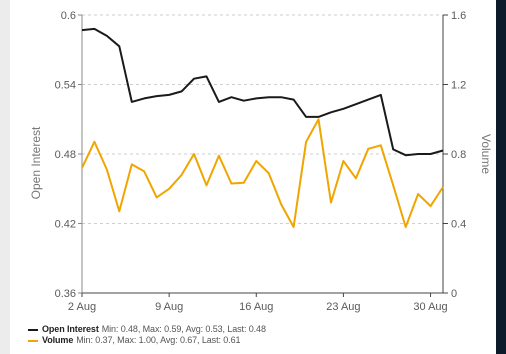  What do you see at coordinates (458, 86) in the screenshot?
I see `right-tick-label: 1.2` at bounding box center [458, 86].